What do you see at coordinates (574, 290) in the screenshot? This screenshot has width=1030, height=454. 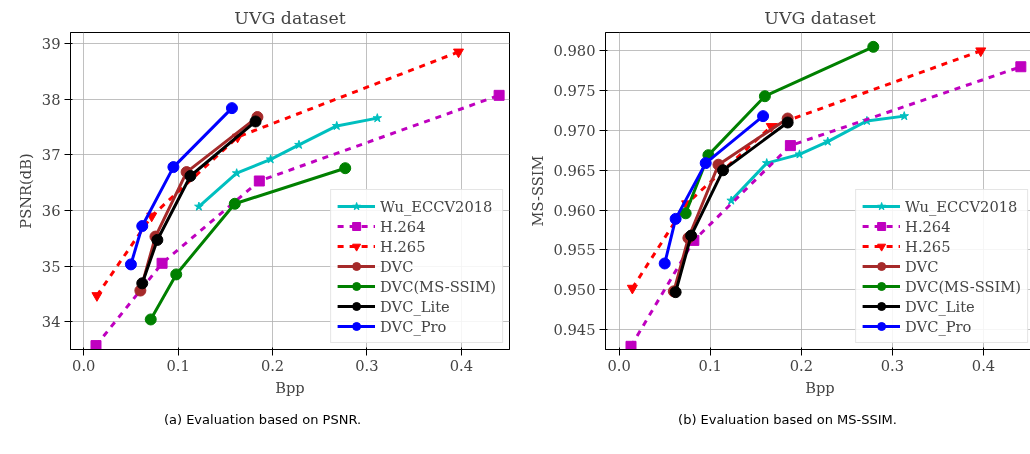 I see `y-tick-label: 0.950` at bounding box center [574, 290].